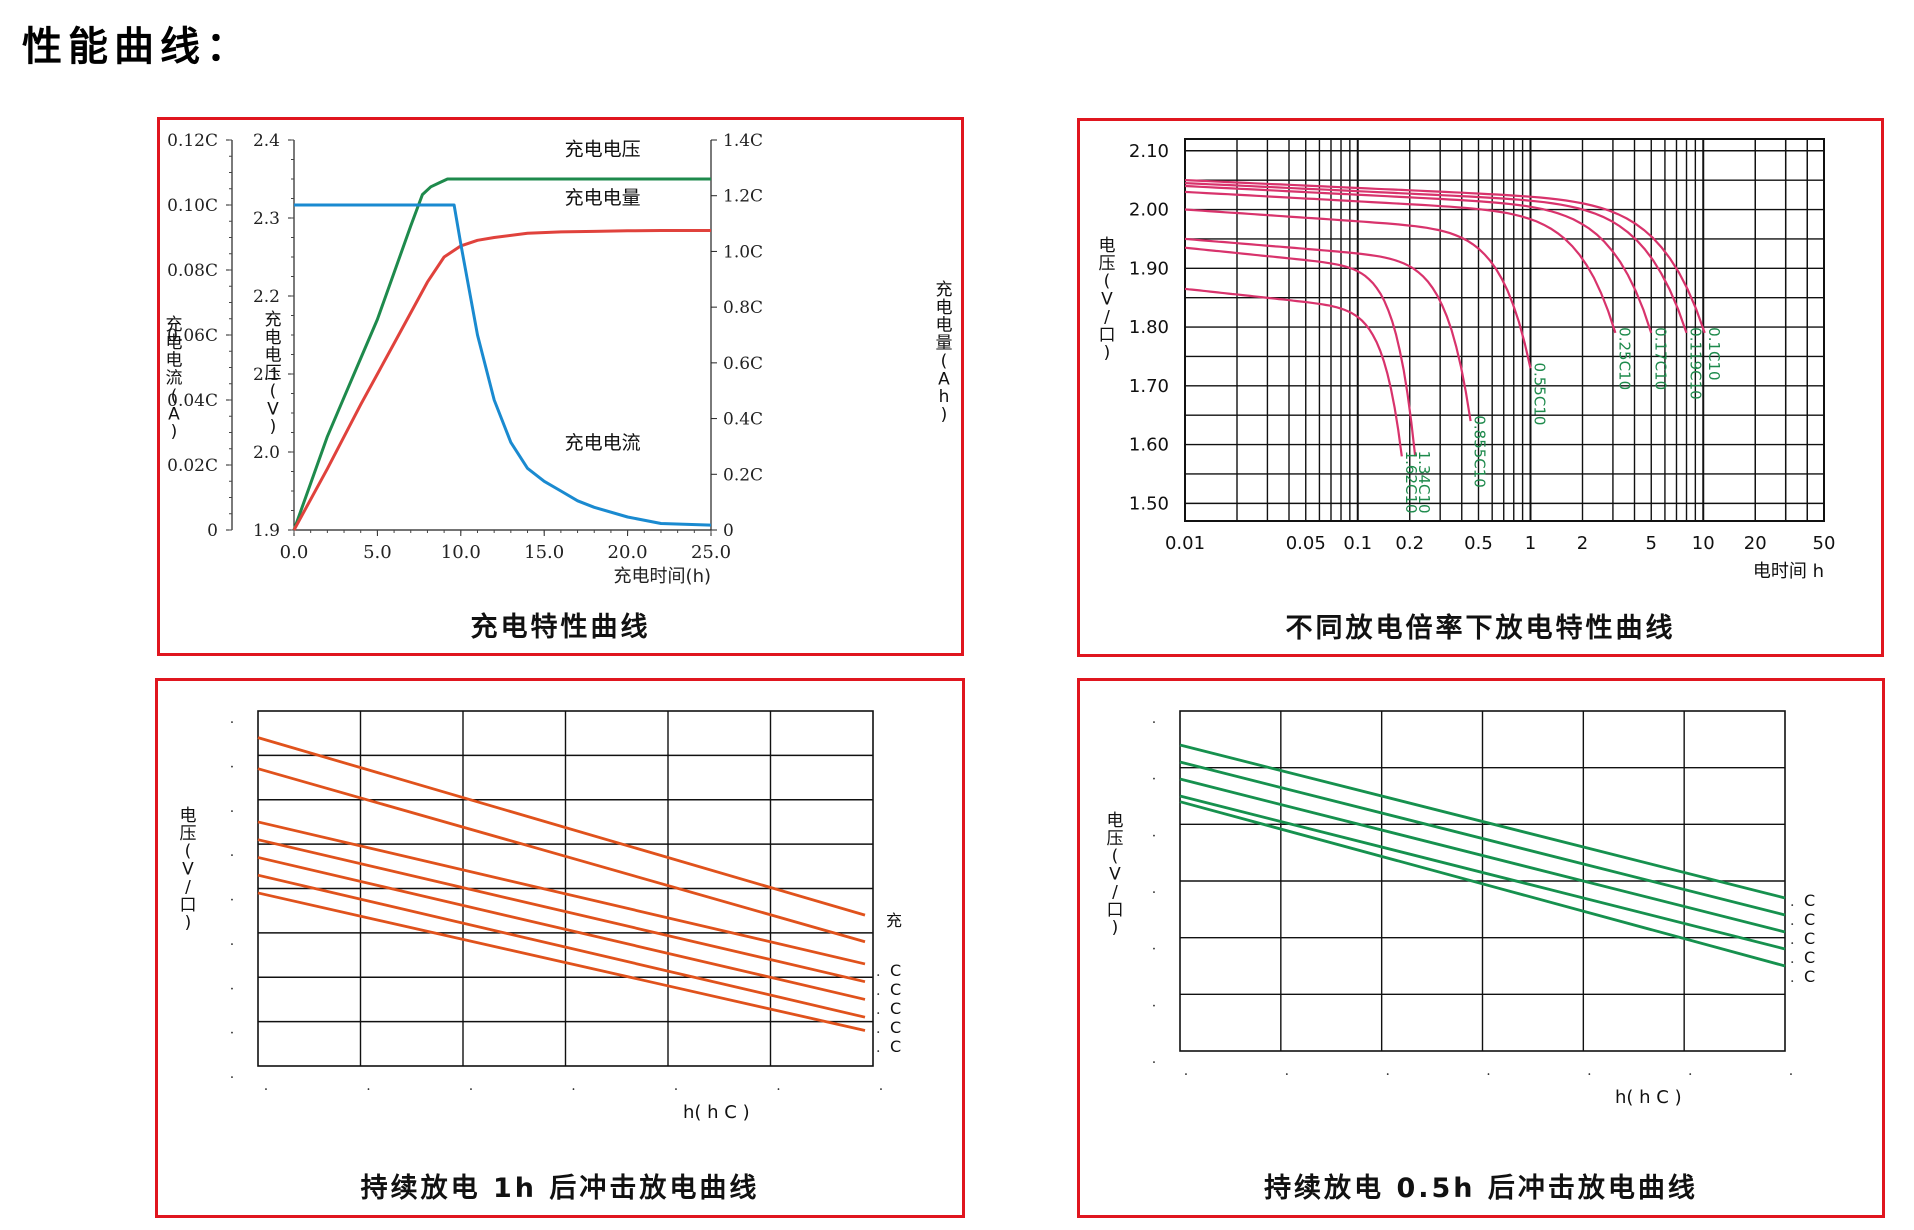 The image size is (1914, 1230). I want to click on current-tick-label: 0.04C, so click(192, 401).